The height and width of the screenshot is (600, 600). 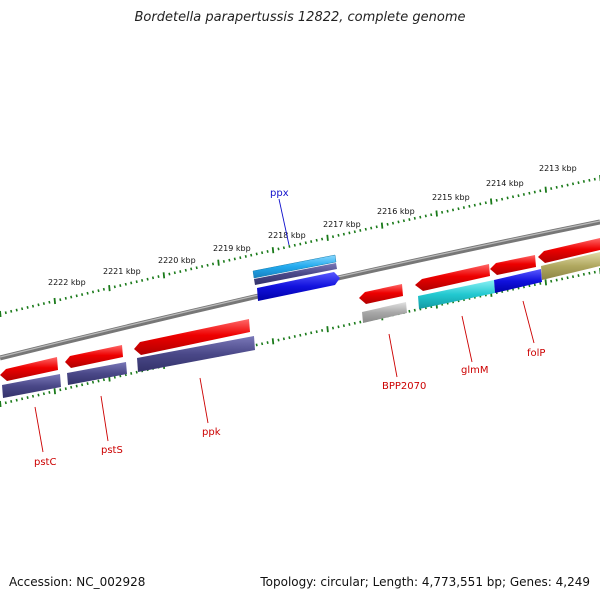 What do you see at coordinates (384, 312) in the screenshot?
I see `gene-bpp2070-gray` at bounding box center [384, 312].